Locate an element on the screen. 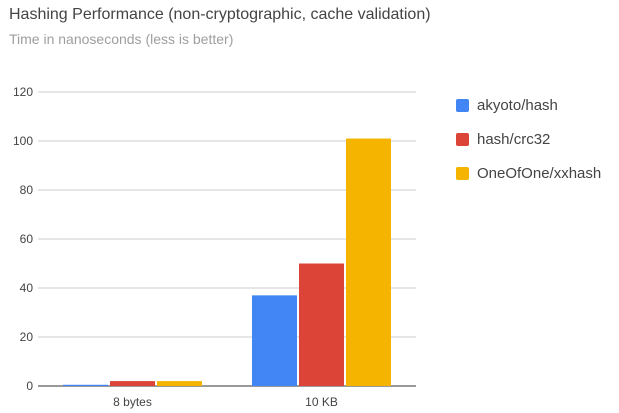 Image resolution: width=619 pixels, height=413 pixels. y-tick-label: 80 is located at coordinates (27, 190).